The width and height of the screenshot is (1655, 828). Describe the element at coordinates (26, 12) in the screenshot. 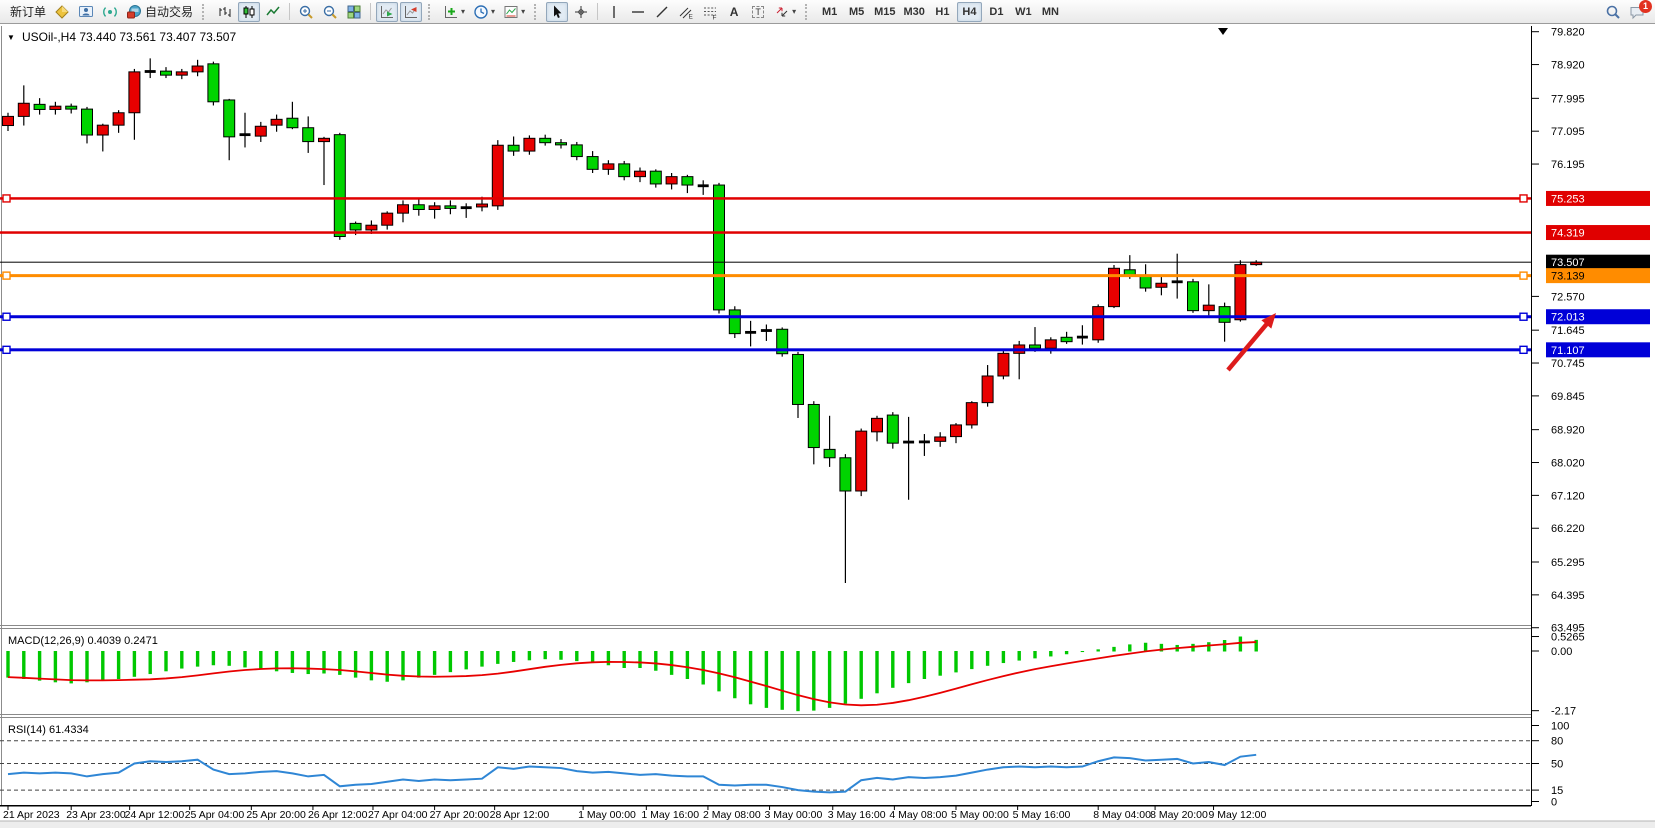

I see `new-order-button: 新订单` at that location.